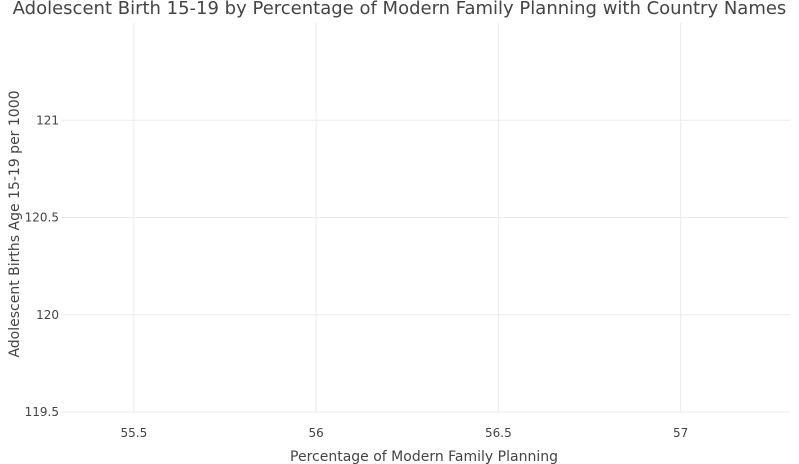 The width and height of the screenshot is (799, 464). I want to click on x-tick-label: 55.5, so click(134, 433).